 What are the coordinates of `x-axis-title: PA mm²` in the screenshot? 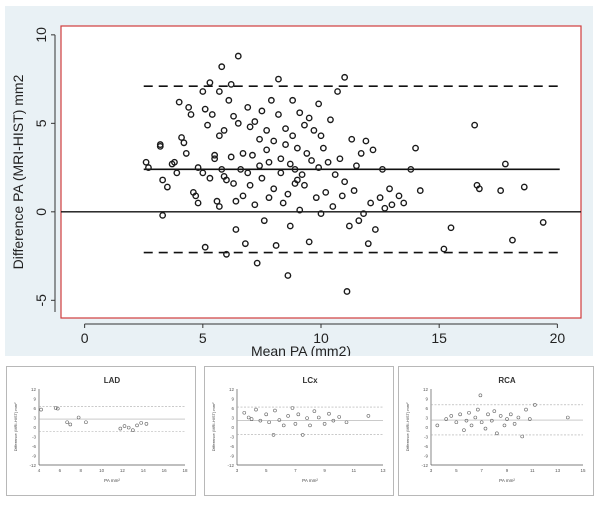 It's located at (507, 480).